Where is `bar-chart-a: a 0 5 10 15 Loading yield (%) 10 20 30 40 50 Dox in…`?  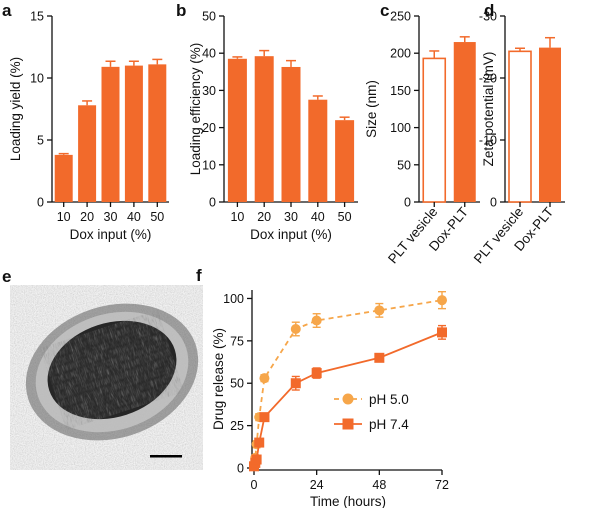 bar-chart-a: a 0 5 10 15 Loading yield (%) 10 20 30 40 50 Dox in… is located at coordinates (85, 121).